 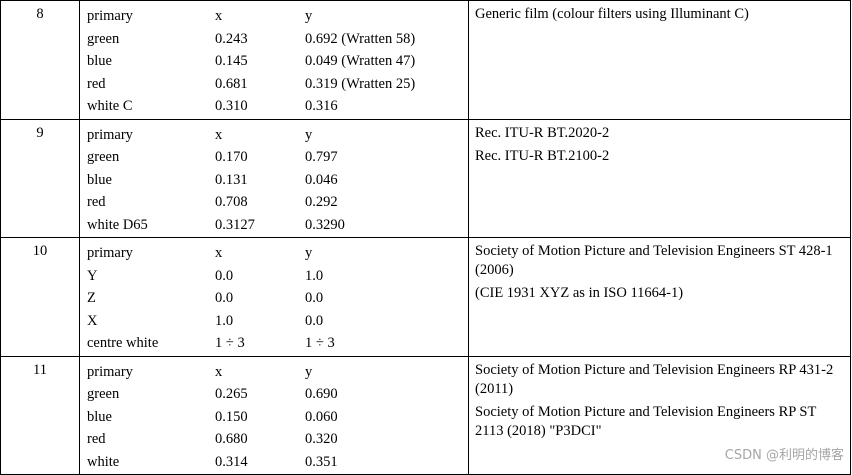 I want to click on primary-entry: red 0.681 0.319 (Wratten 25), so click(x=274, y=85).